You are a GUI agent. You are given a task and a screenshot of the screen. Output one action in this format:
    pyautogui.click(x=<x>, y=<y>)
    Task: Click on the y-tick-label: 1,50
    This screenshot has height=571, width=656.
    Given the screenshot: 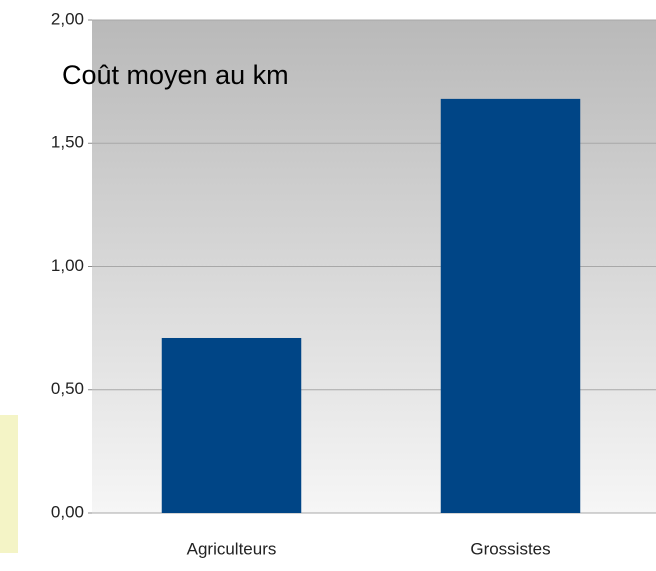 What is the action you would take?
    pyautogui.click(x=67, y=142)
    